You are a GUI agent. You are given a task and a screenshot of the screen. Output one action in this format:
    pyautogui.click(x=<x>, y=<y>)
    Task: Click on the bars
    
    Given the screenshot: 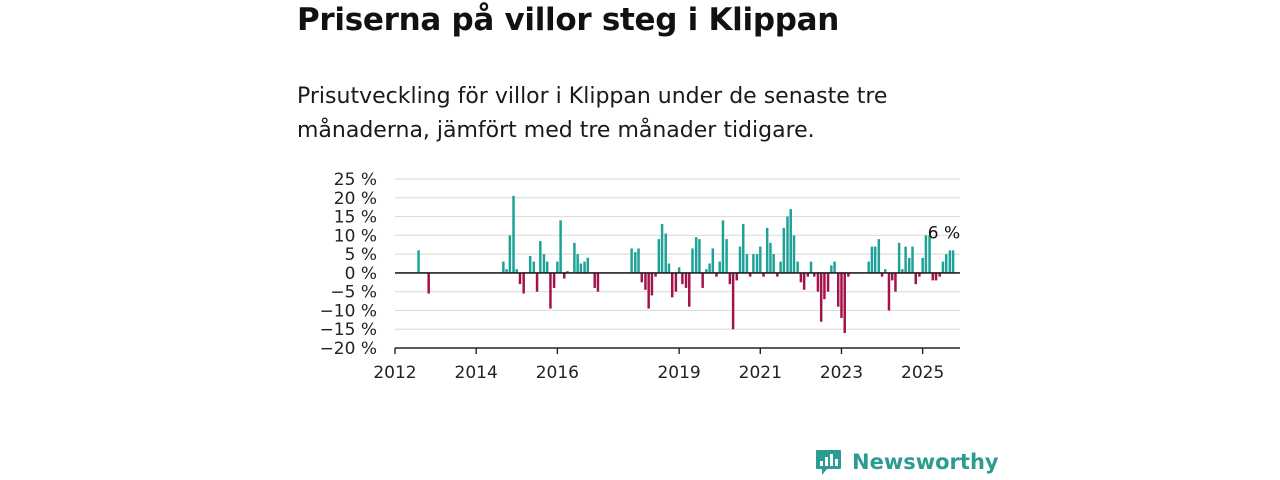 What is the action you would take?
    pyautogui.click(x=686, y=264)
    